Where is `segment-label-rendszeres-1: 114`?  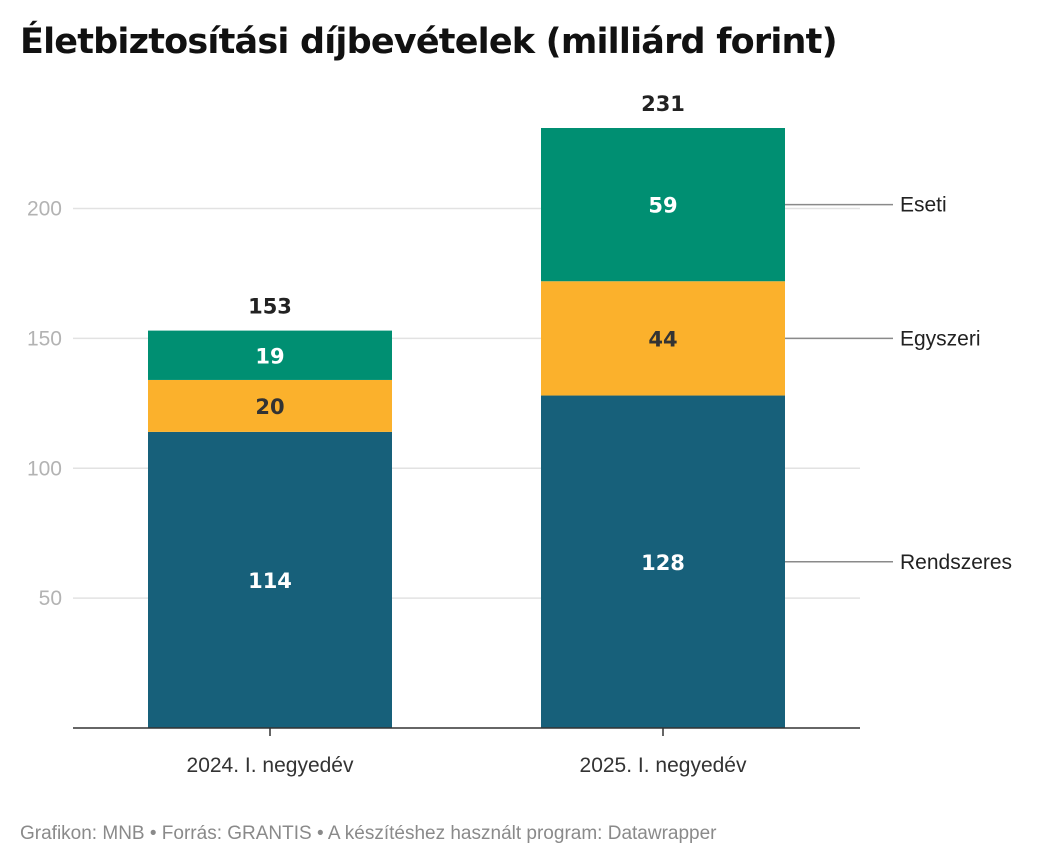
segment-label-rendszeres-1: 114 is located at coordinates (270, 581).